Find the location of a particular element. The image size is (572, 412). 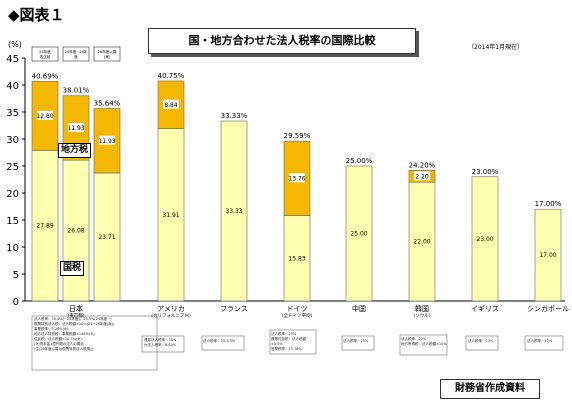

bar-japan-2-local-value: 11.93 is located at coordinates (75, 128).